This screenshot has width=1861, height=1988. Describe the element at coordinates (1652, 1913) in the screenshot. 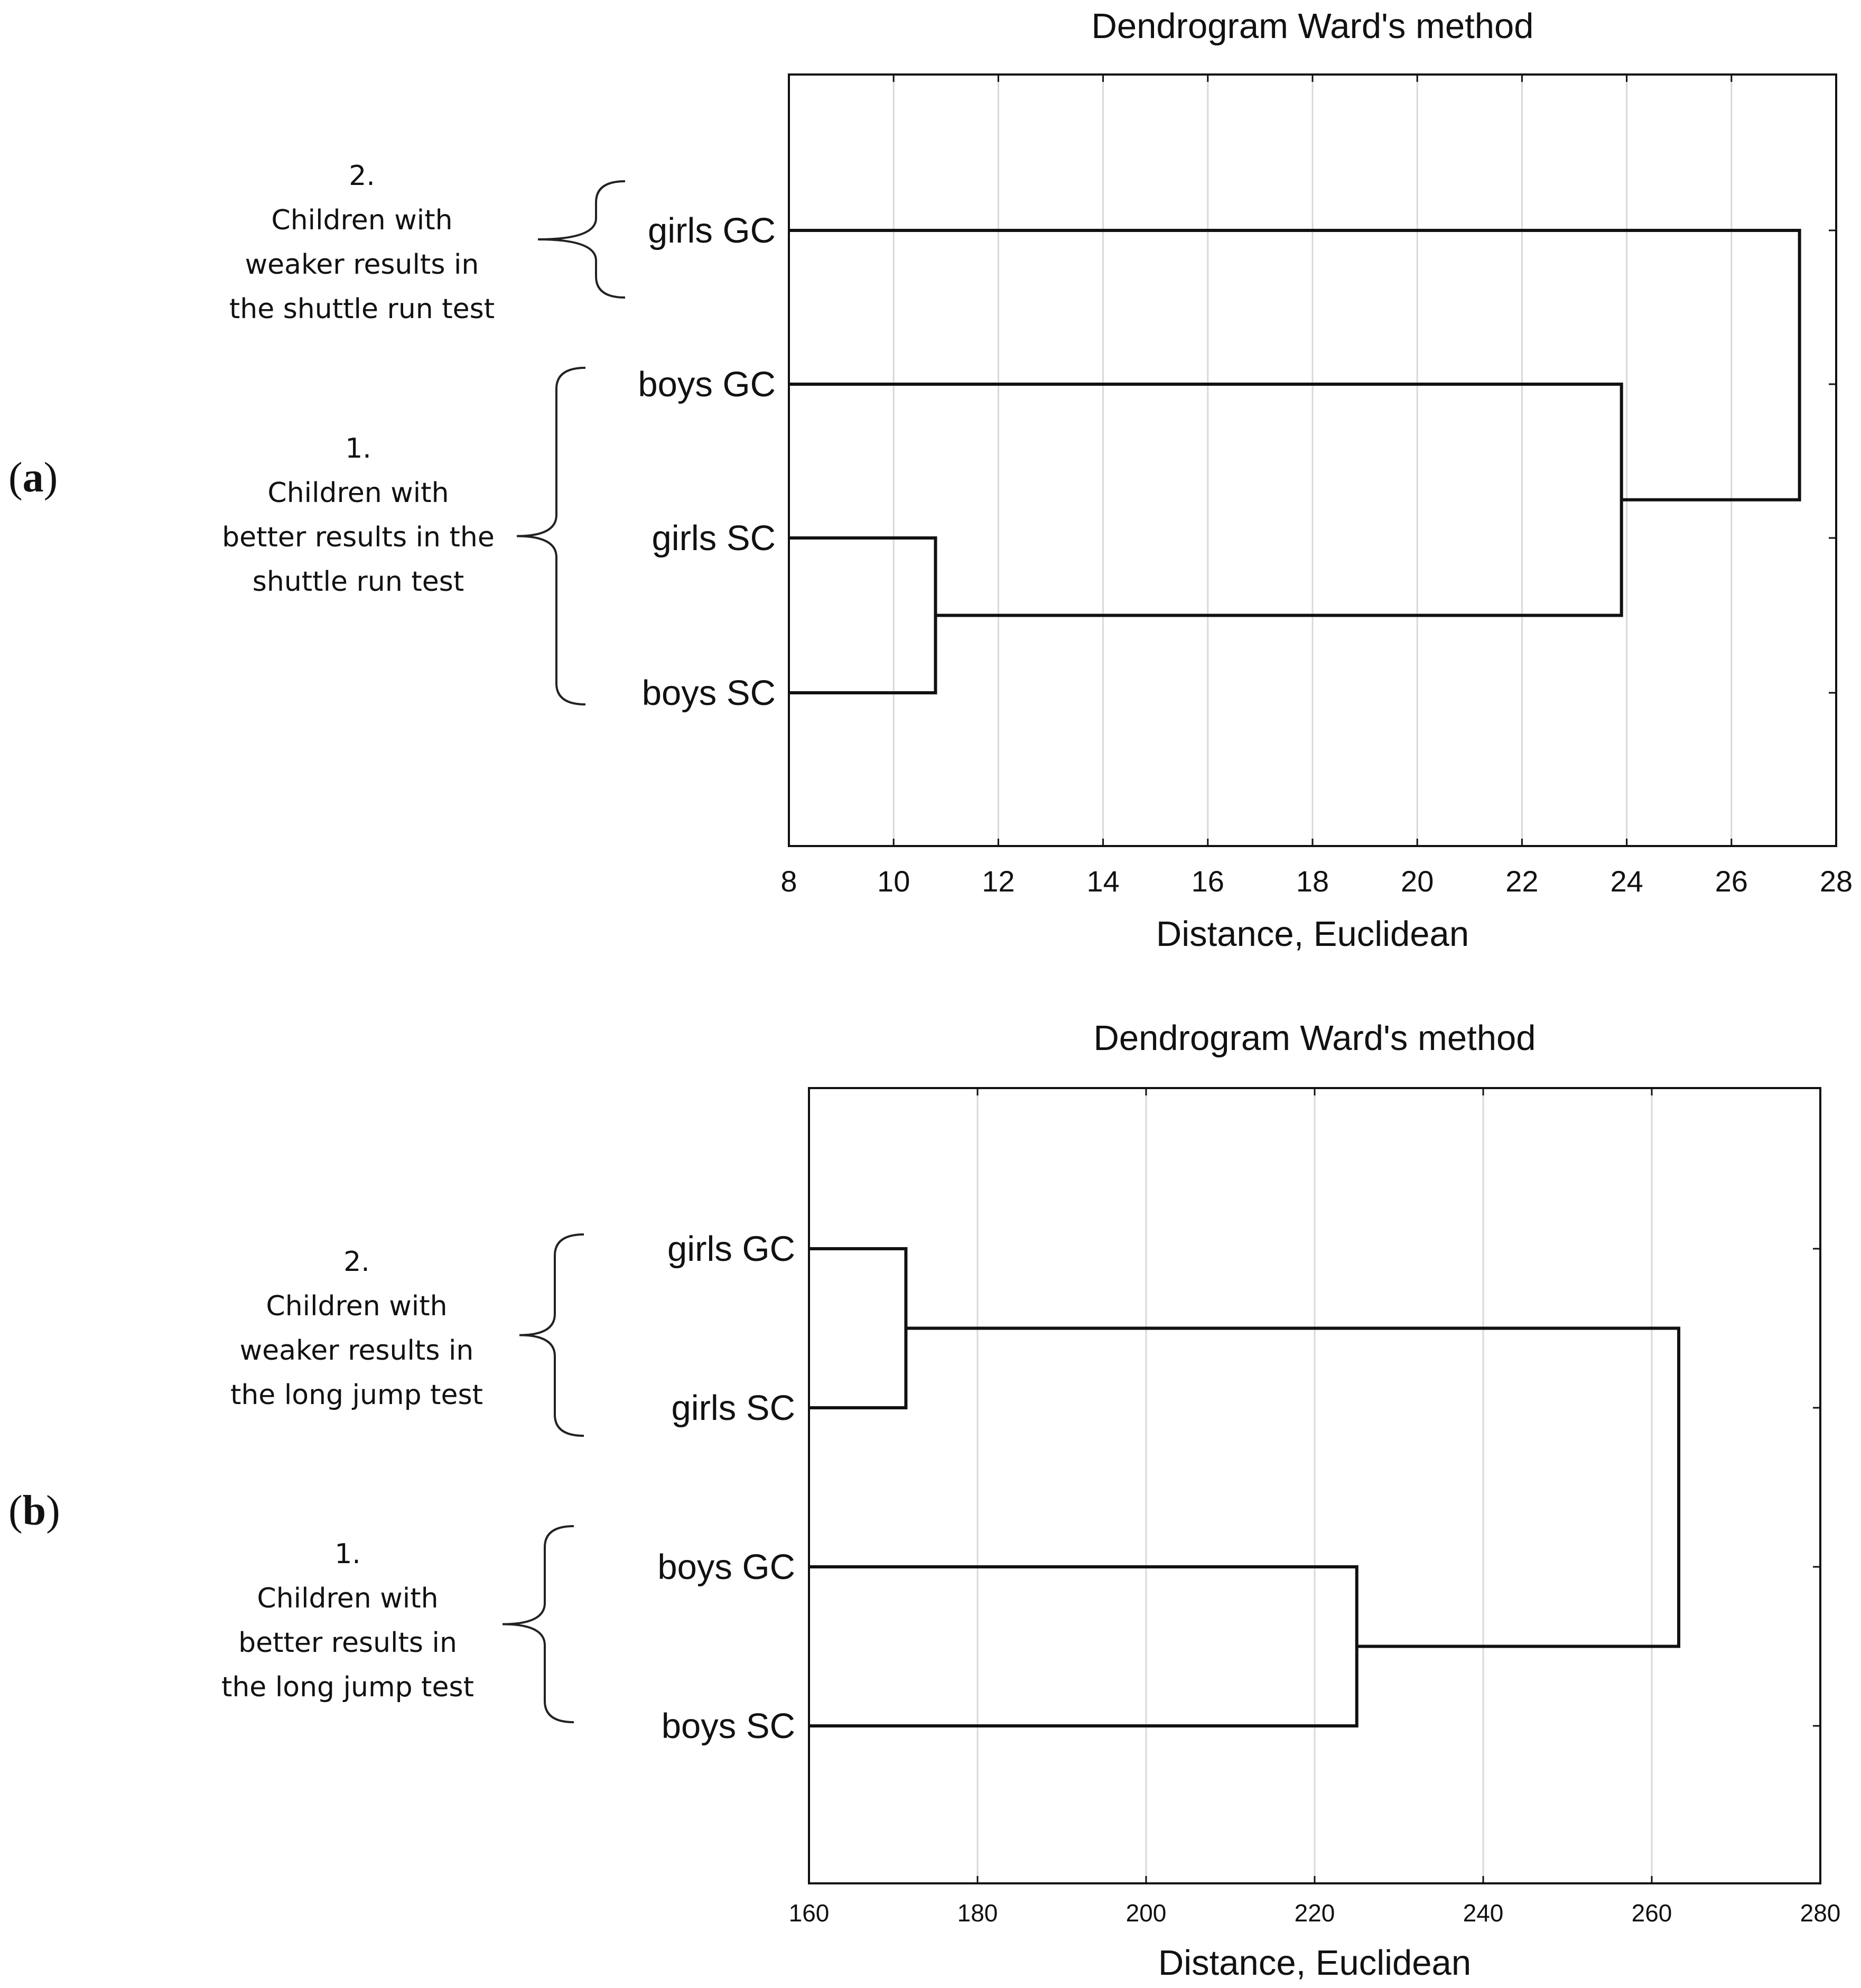

I see `x-tick-label: 260` at that location.